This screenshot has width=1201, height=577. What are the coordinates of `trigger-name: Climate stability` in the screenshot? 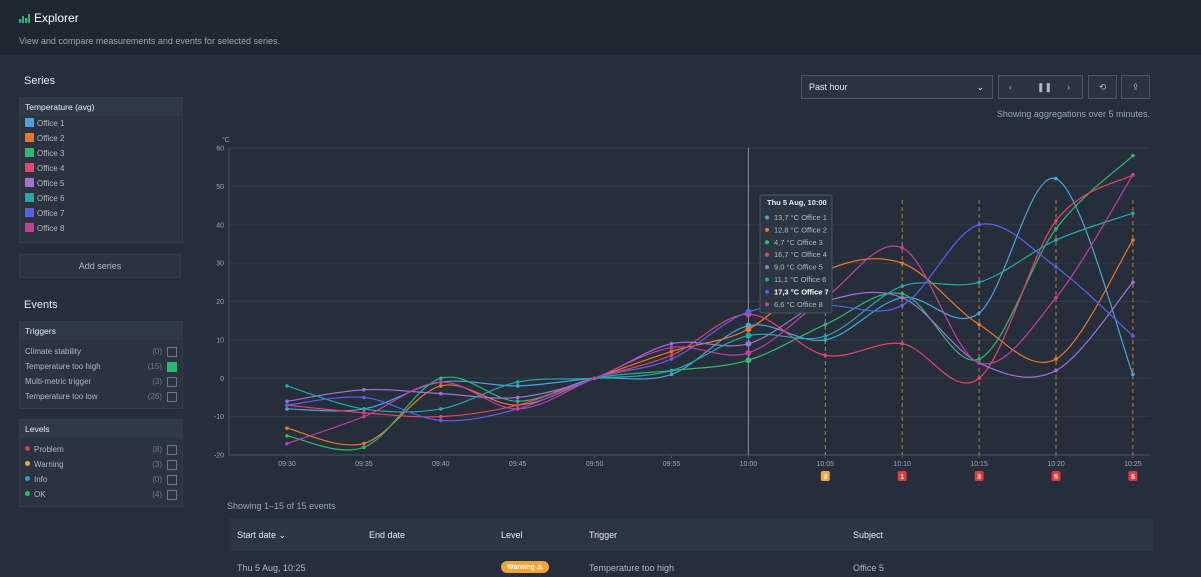 It's located at (53, 351).